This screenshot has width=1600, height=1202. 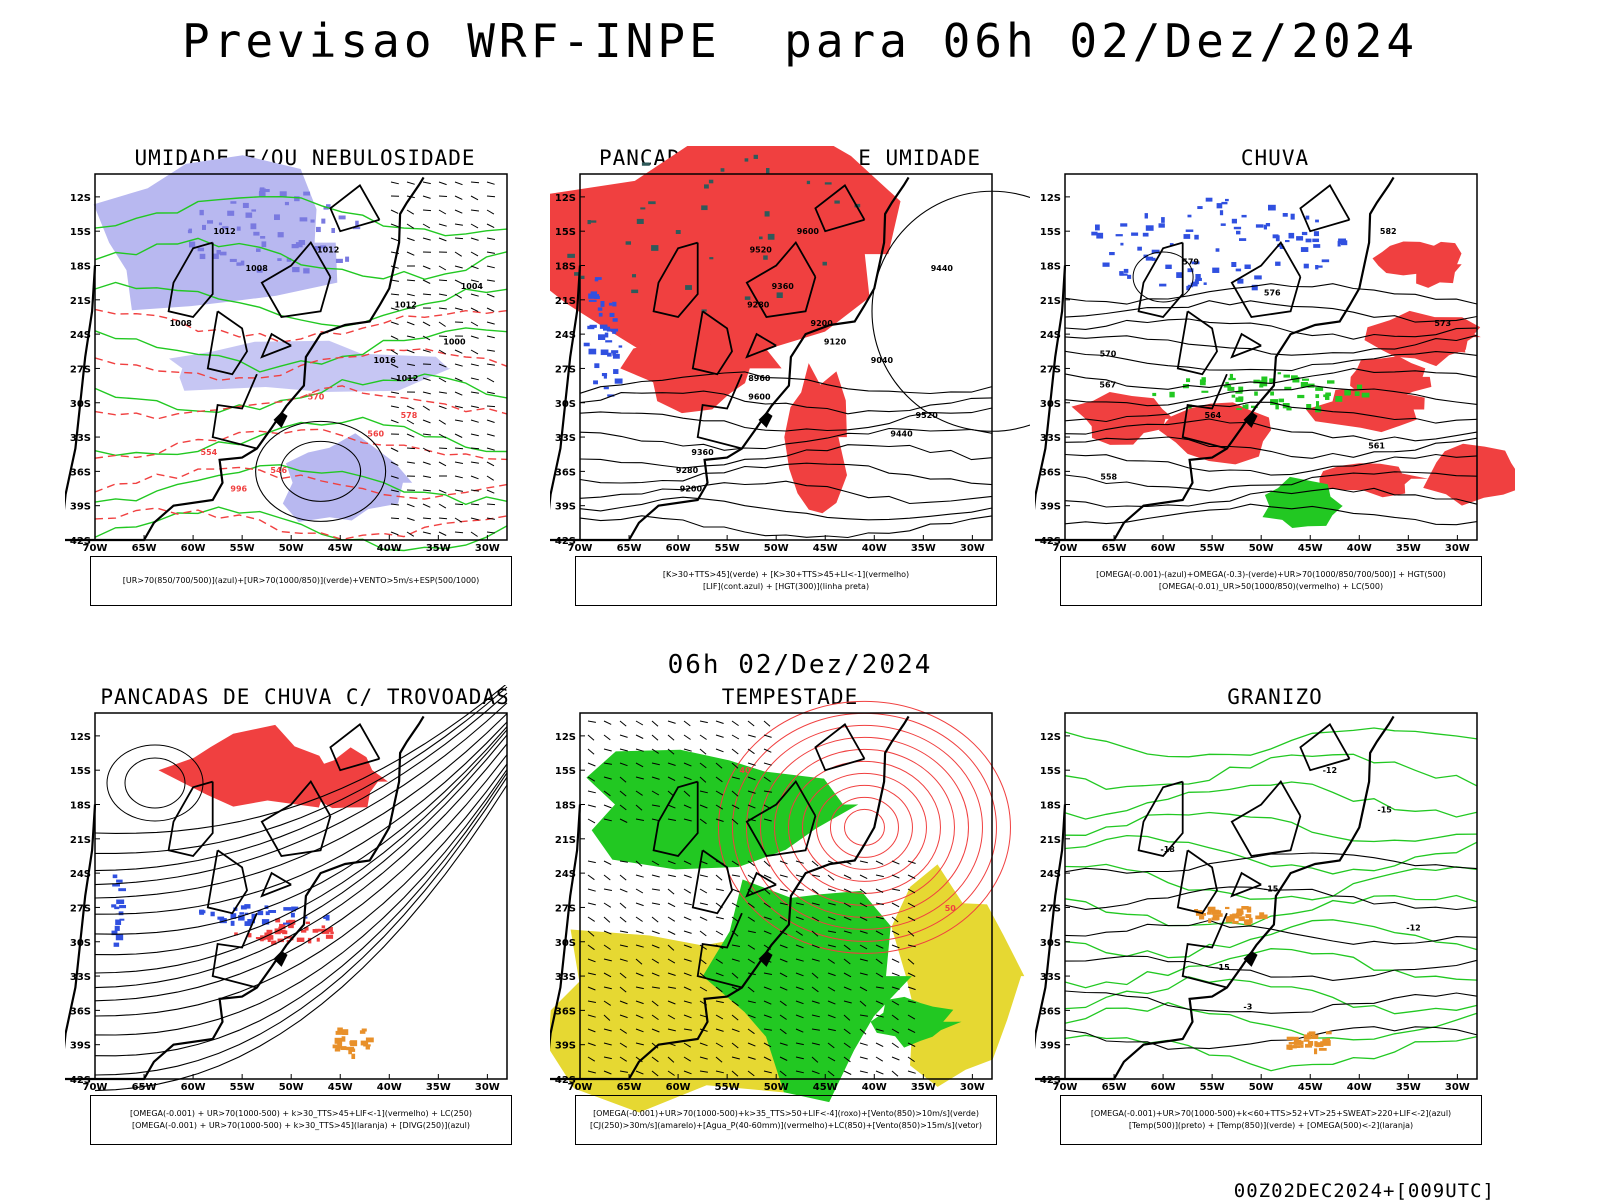 What do you see at coordinates (1114, 548) in the screenshot?
I see `lon-tick-label: 65W` at bounding box center [1114, 548].